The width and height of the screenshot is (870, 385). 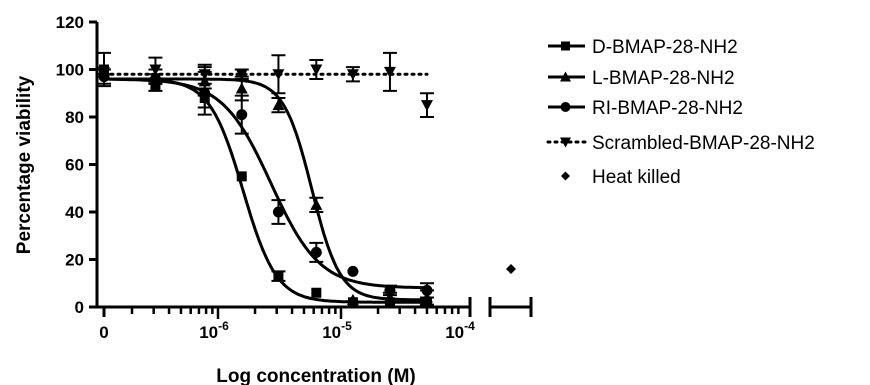 I want to click on y-tick-label-120: 120, so click(x=70, y=22).